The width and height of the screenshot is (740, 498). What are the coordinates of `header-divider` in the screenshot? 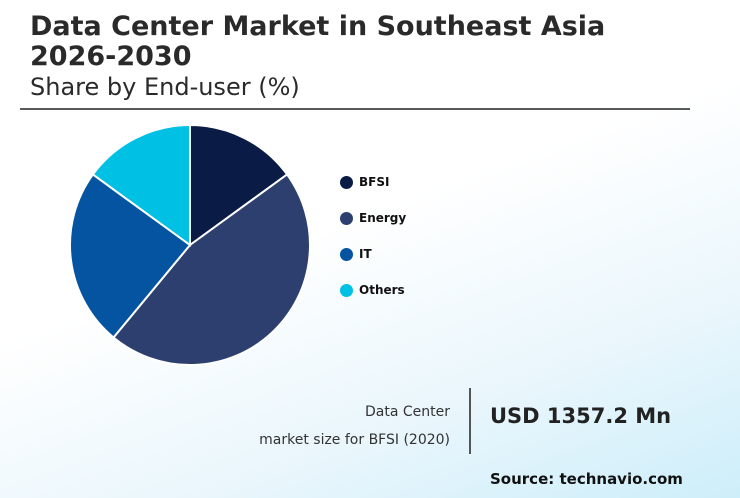 It's located at (355, 109).